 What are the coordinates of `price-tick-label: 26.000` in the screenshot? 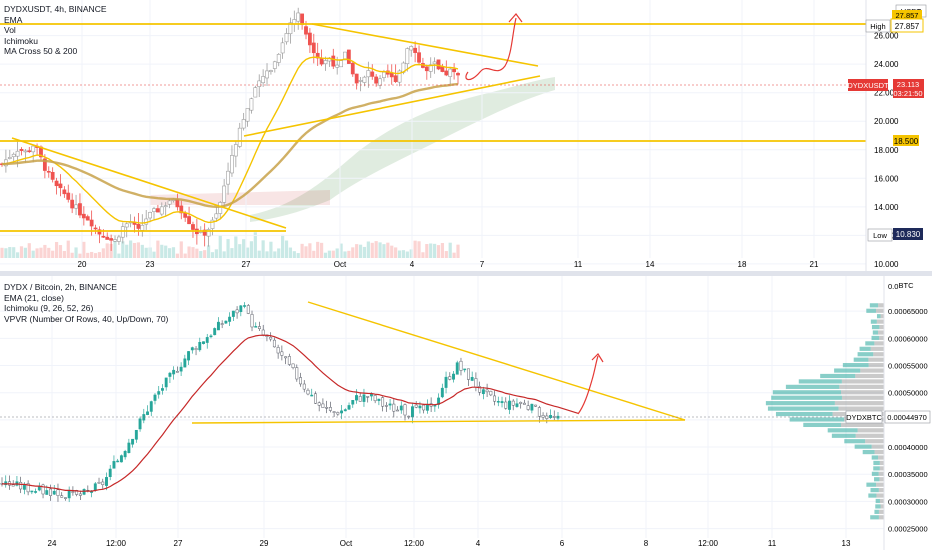 It's located at (886, 36).